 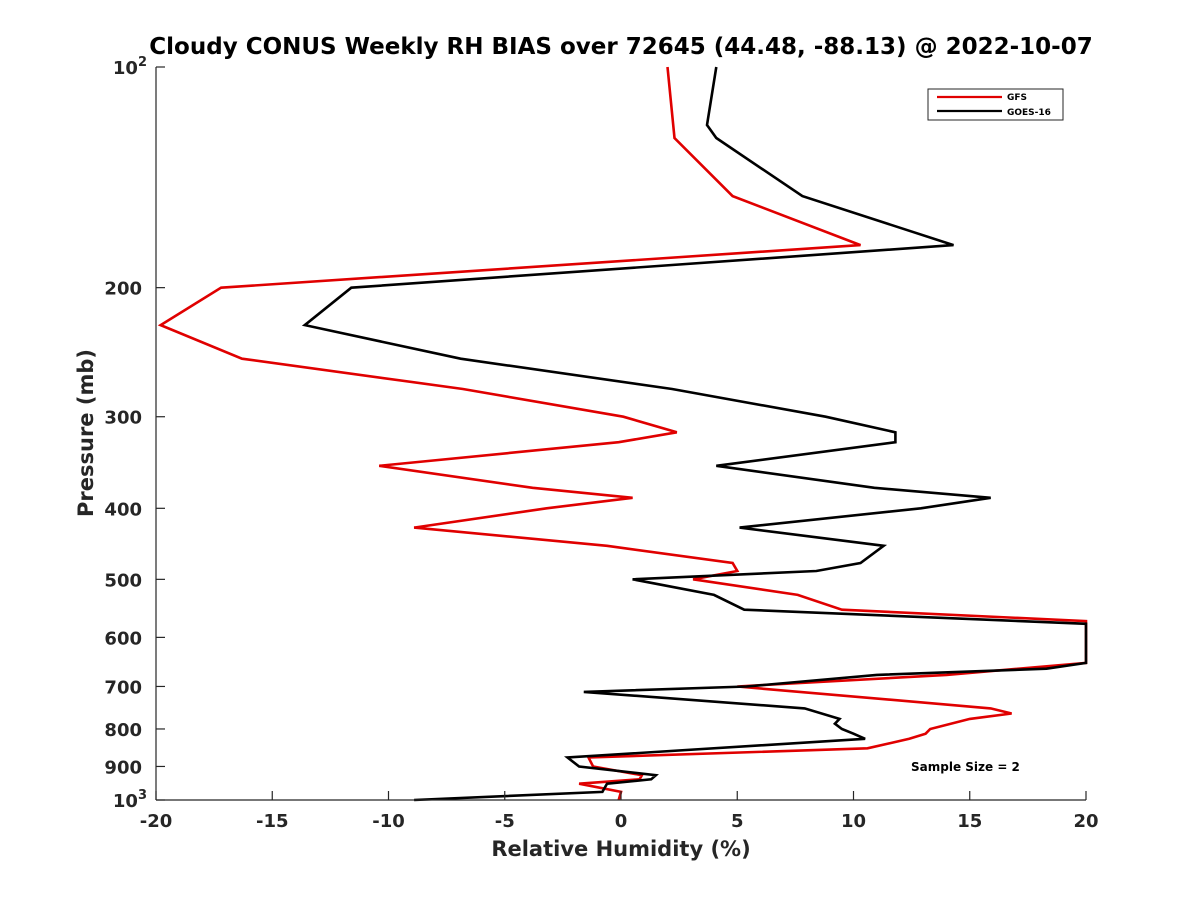 I want to click on legend-label-goes16: GOES-16, so click(x=1029, y=113).